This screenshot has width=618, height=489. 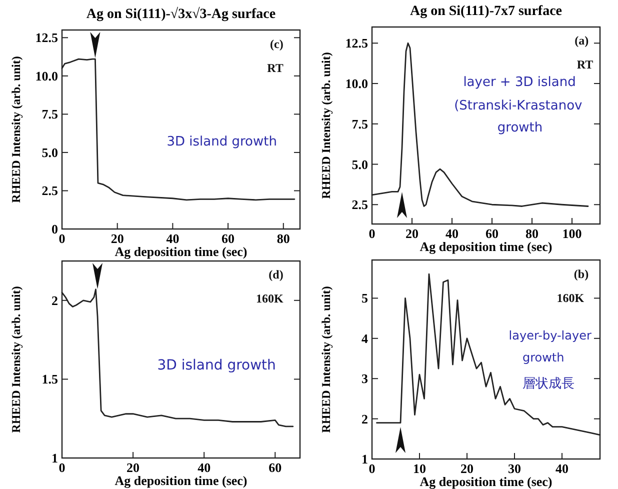 I want to click on annotation: 層状成長, so click(x=548, y=384).